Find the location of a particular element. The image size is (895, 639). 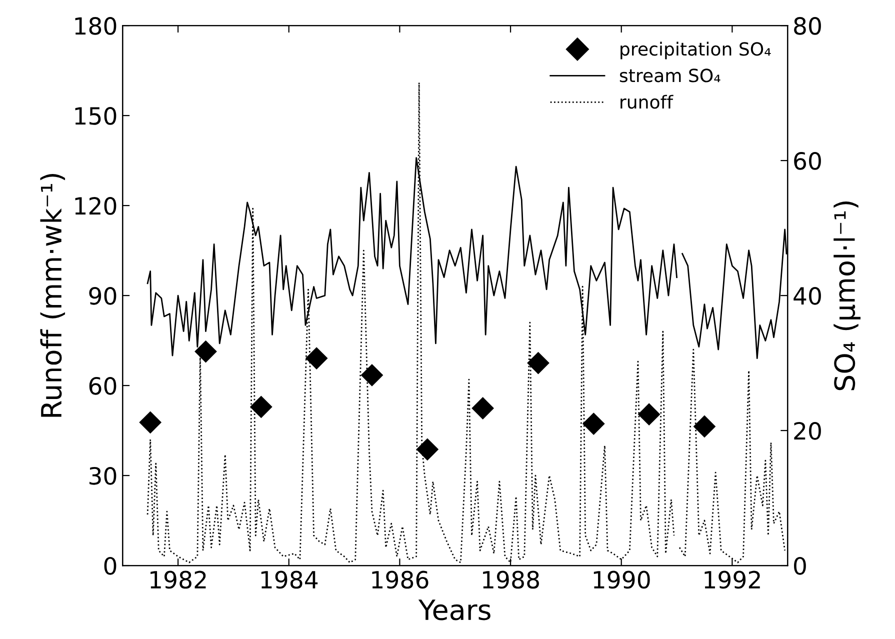

x-tick-label: 1992 is located at coordinates (732, 579).